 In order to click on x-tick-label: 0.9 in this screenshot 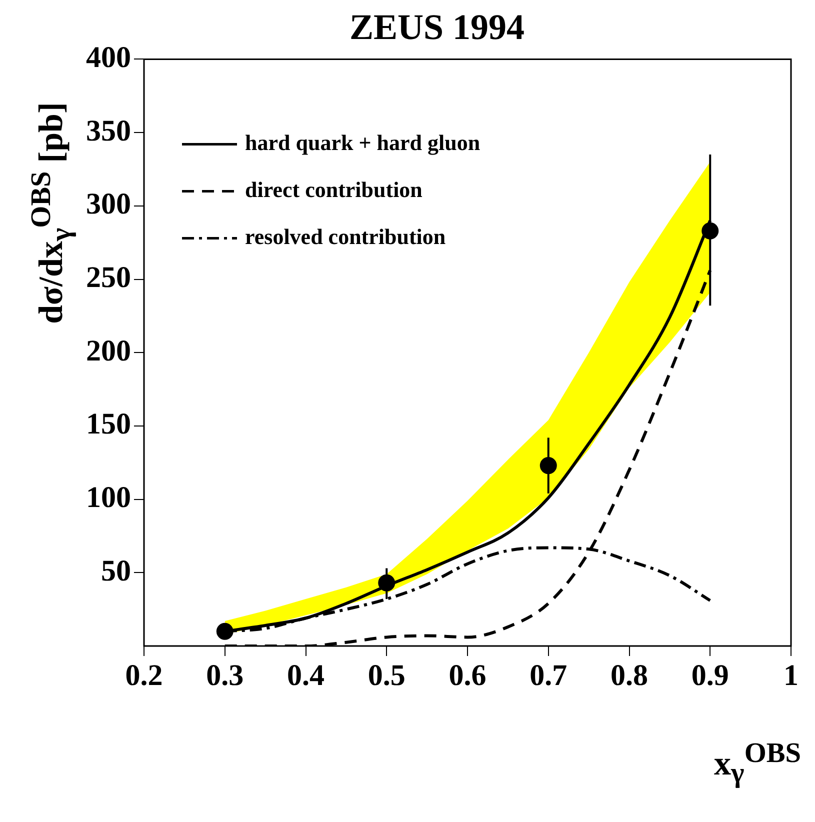, I will do `click(710, 675)`.